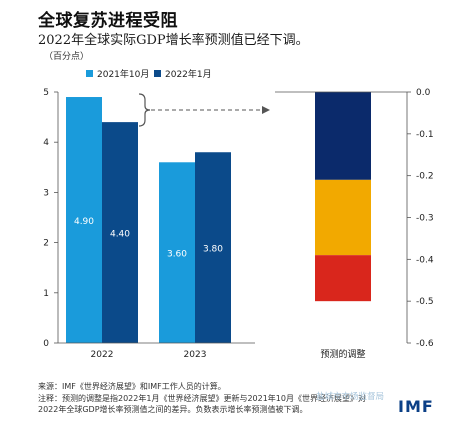 The image size is (474, 421). Describe the element at coordinates (108, 21) in the screenshot. I see `chart-title: 全球复苏进程受阻` at that location.